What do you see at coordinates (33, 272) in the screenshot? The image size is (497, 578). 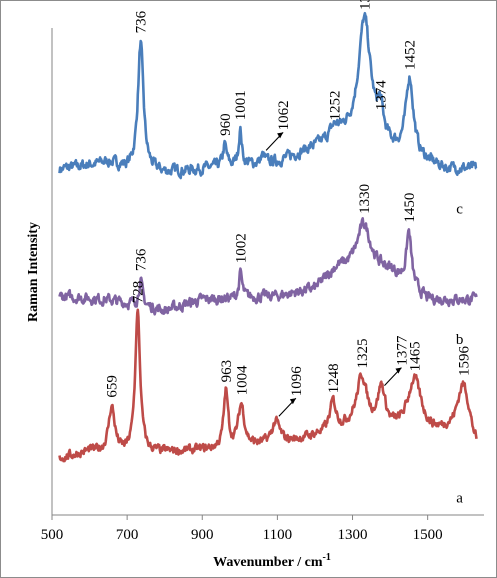 I see `y-axis-title: Raman Intensity` at bounding box center [33, 272].